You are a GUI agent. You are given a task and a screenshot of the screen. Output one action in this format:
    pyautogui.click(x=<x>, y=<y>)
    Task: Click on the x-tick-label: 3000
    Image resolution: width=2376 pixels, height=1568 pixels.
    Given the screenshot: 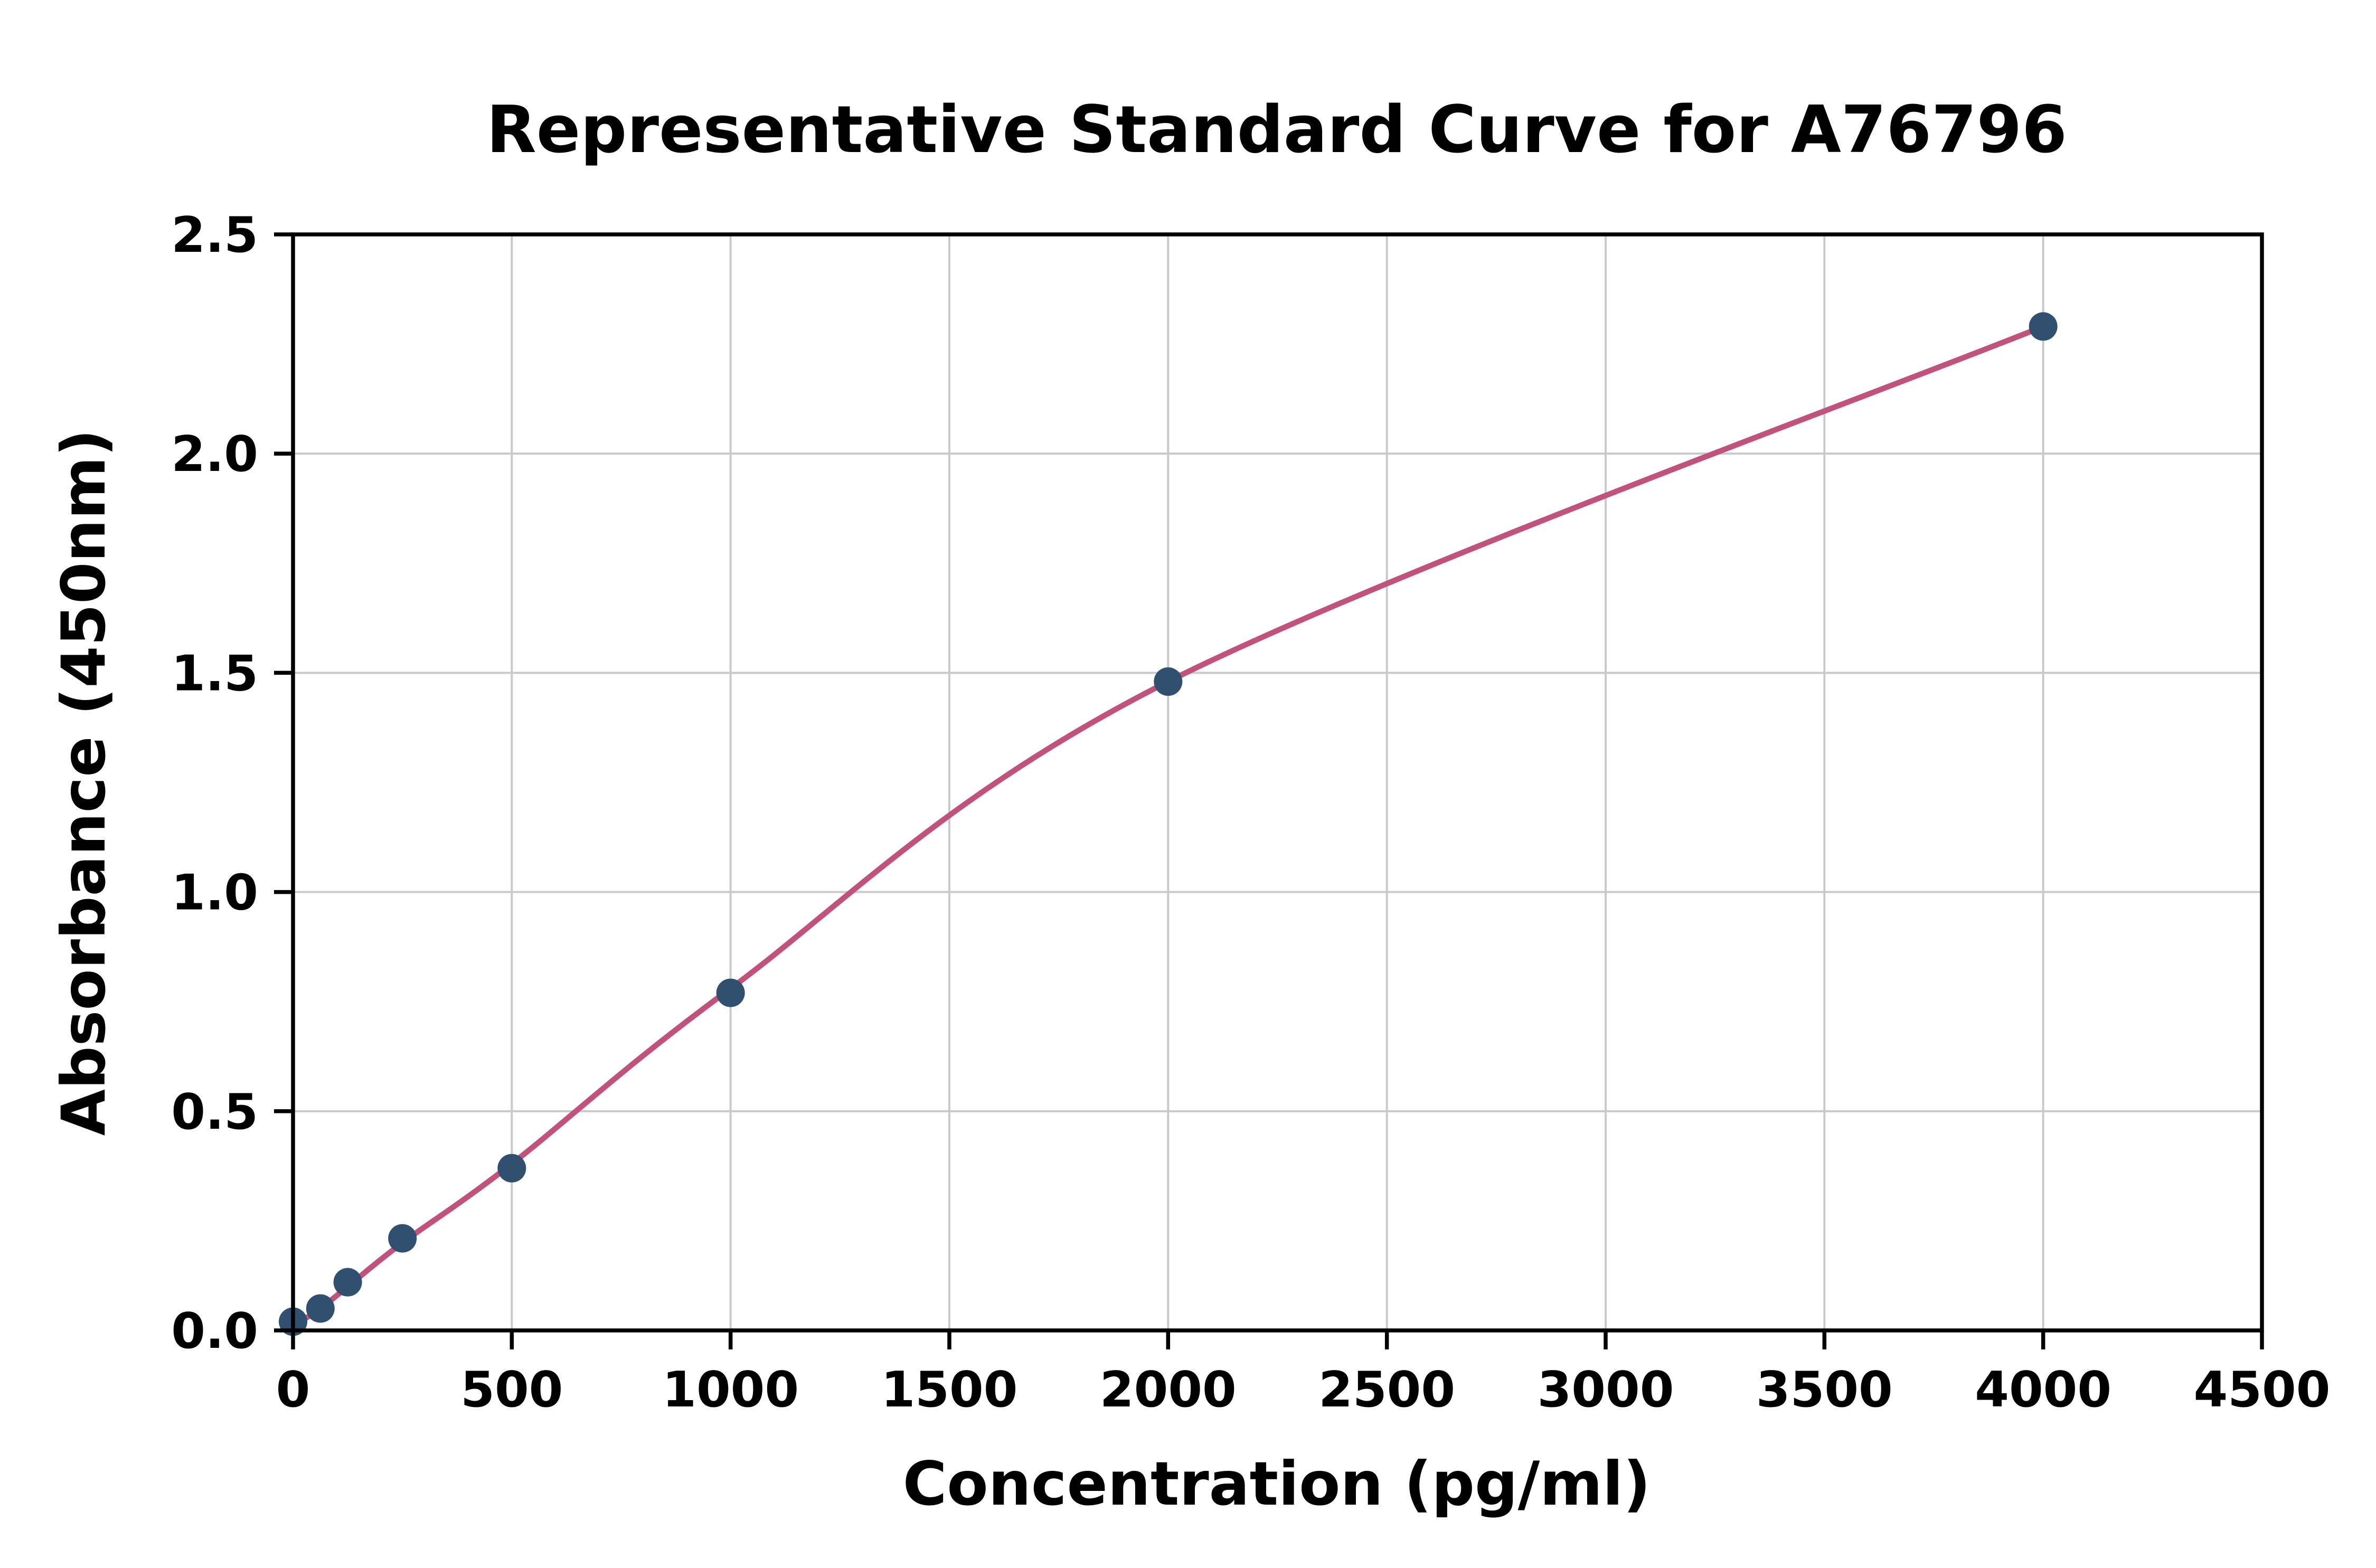 What is the action you would take?
    pyautogui.click(x=1606, y=1389)
    